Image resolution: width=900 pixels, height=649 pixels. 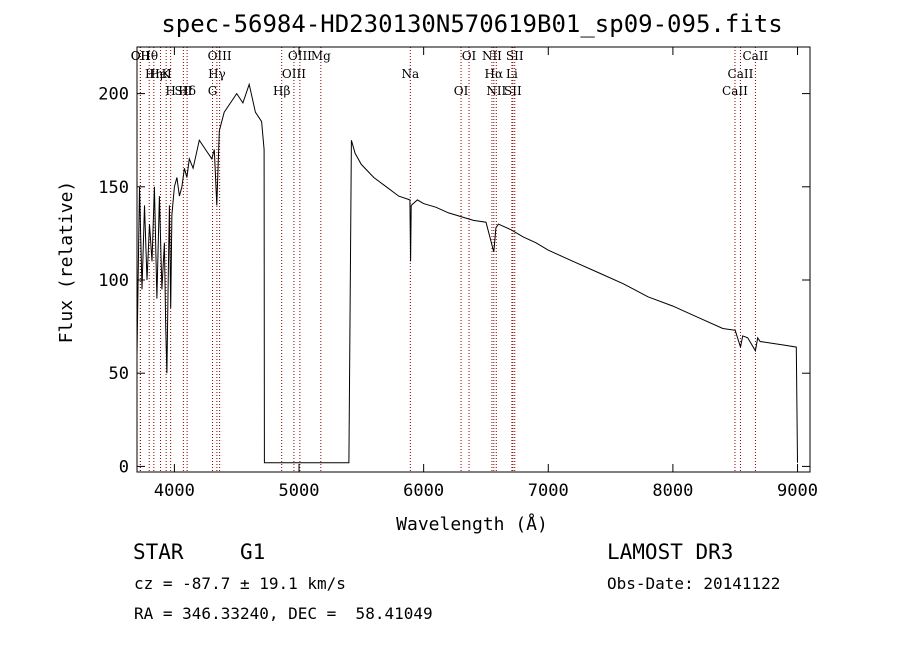 I want to click on coordinates: RA = 346.33240, DEC = 58.41049, so click(x=283, y=613).